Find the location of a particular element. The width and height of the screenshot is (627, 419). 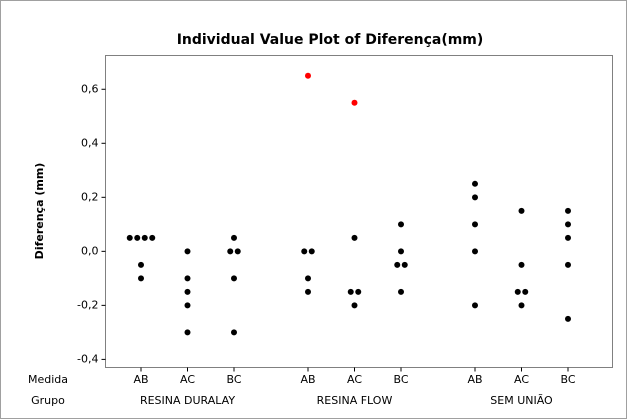

x-row-label: Medida is located at coordinates (48, 379).